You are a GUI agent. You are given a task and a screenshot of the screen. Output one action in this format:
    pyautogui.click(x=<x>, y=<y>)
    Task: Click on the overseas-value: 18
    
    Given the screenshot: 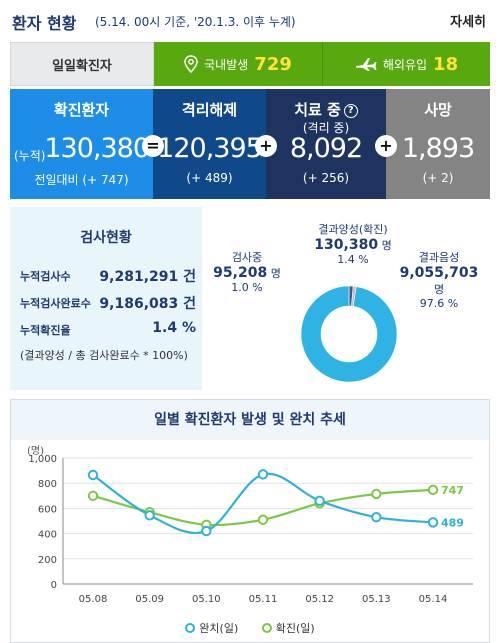 What is the action you would take?
    pyautogui.click(x=446, y=64)
    